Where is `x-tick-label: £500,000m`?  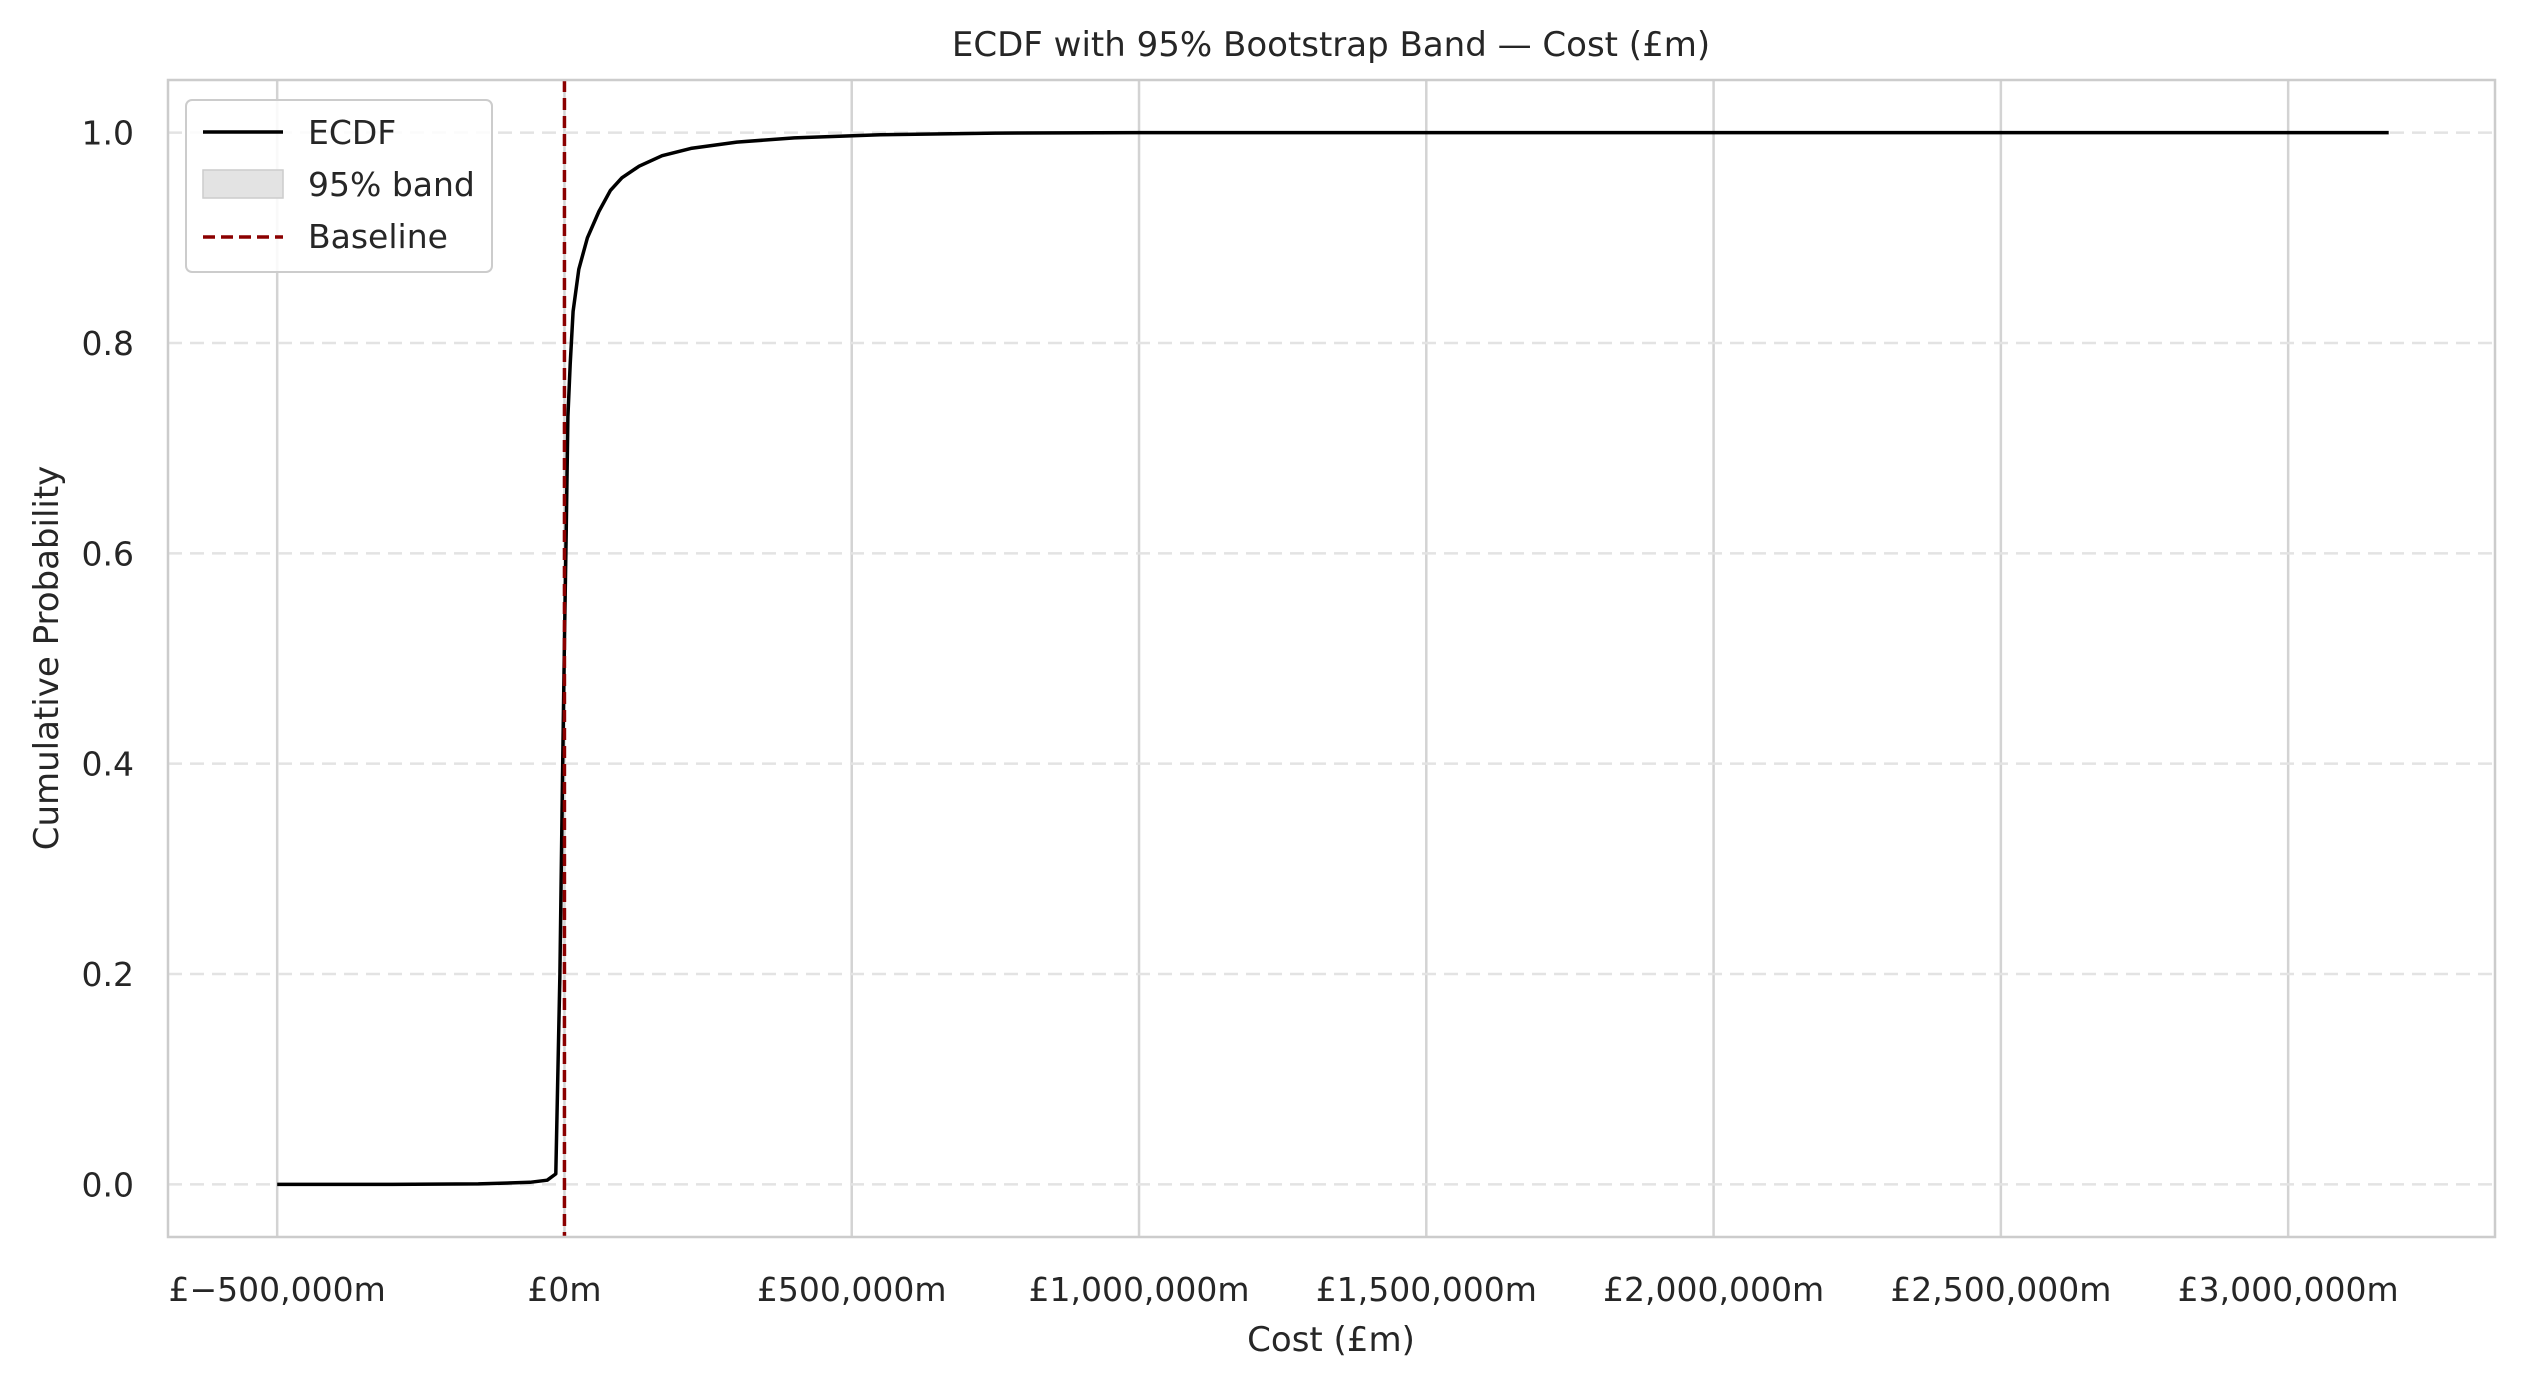
x-tick-label: £500,000m is located at coordinates (852, 1289).